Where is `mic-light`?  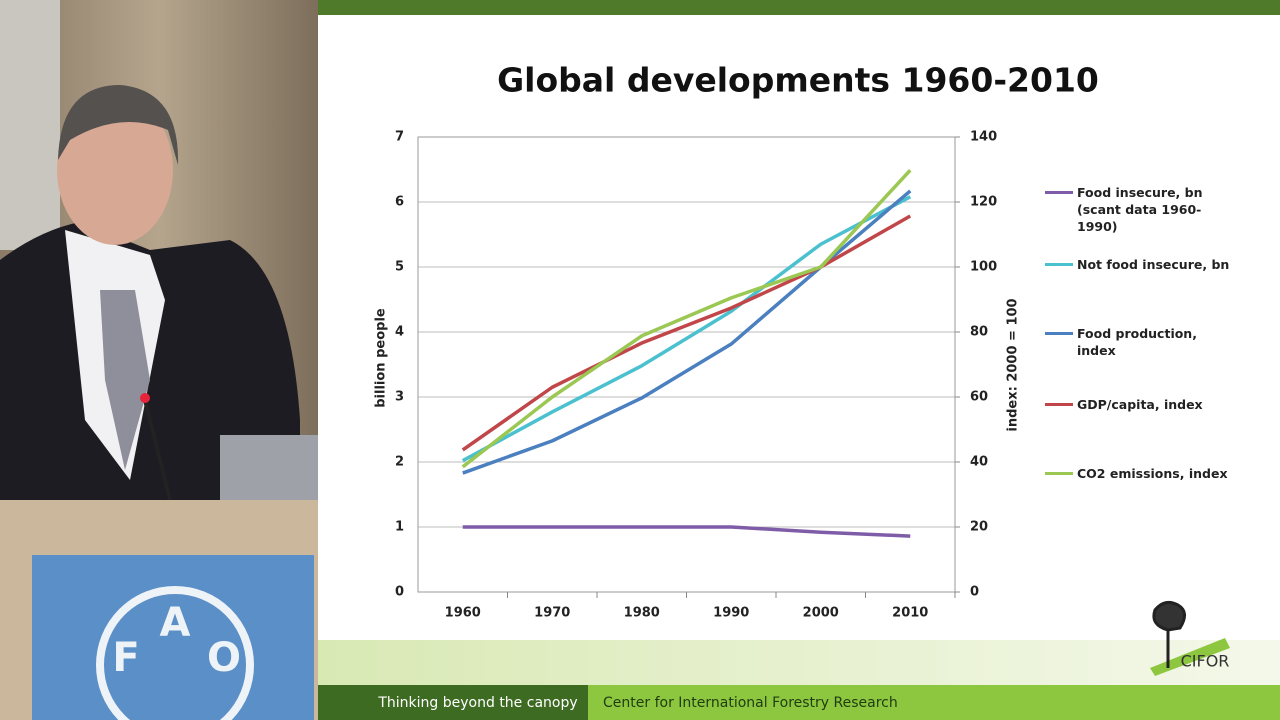 mic-light is located at coordinates (145, 398).